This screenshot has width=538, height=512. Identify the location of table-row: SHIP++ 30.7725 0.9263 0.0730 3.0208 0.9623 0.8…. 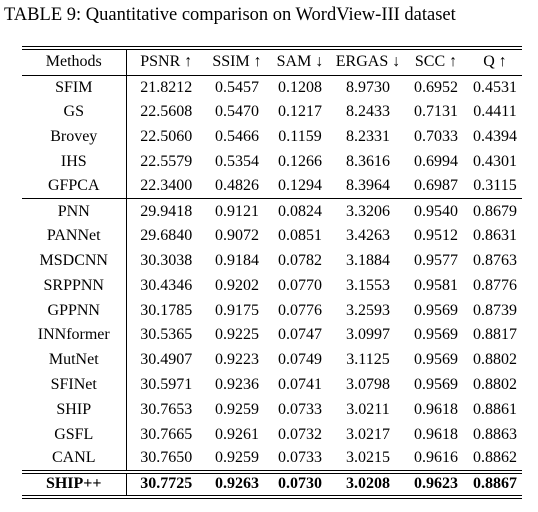
(272, 484).